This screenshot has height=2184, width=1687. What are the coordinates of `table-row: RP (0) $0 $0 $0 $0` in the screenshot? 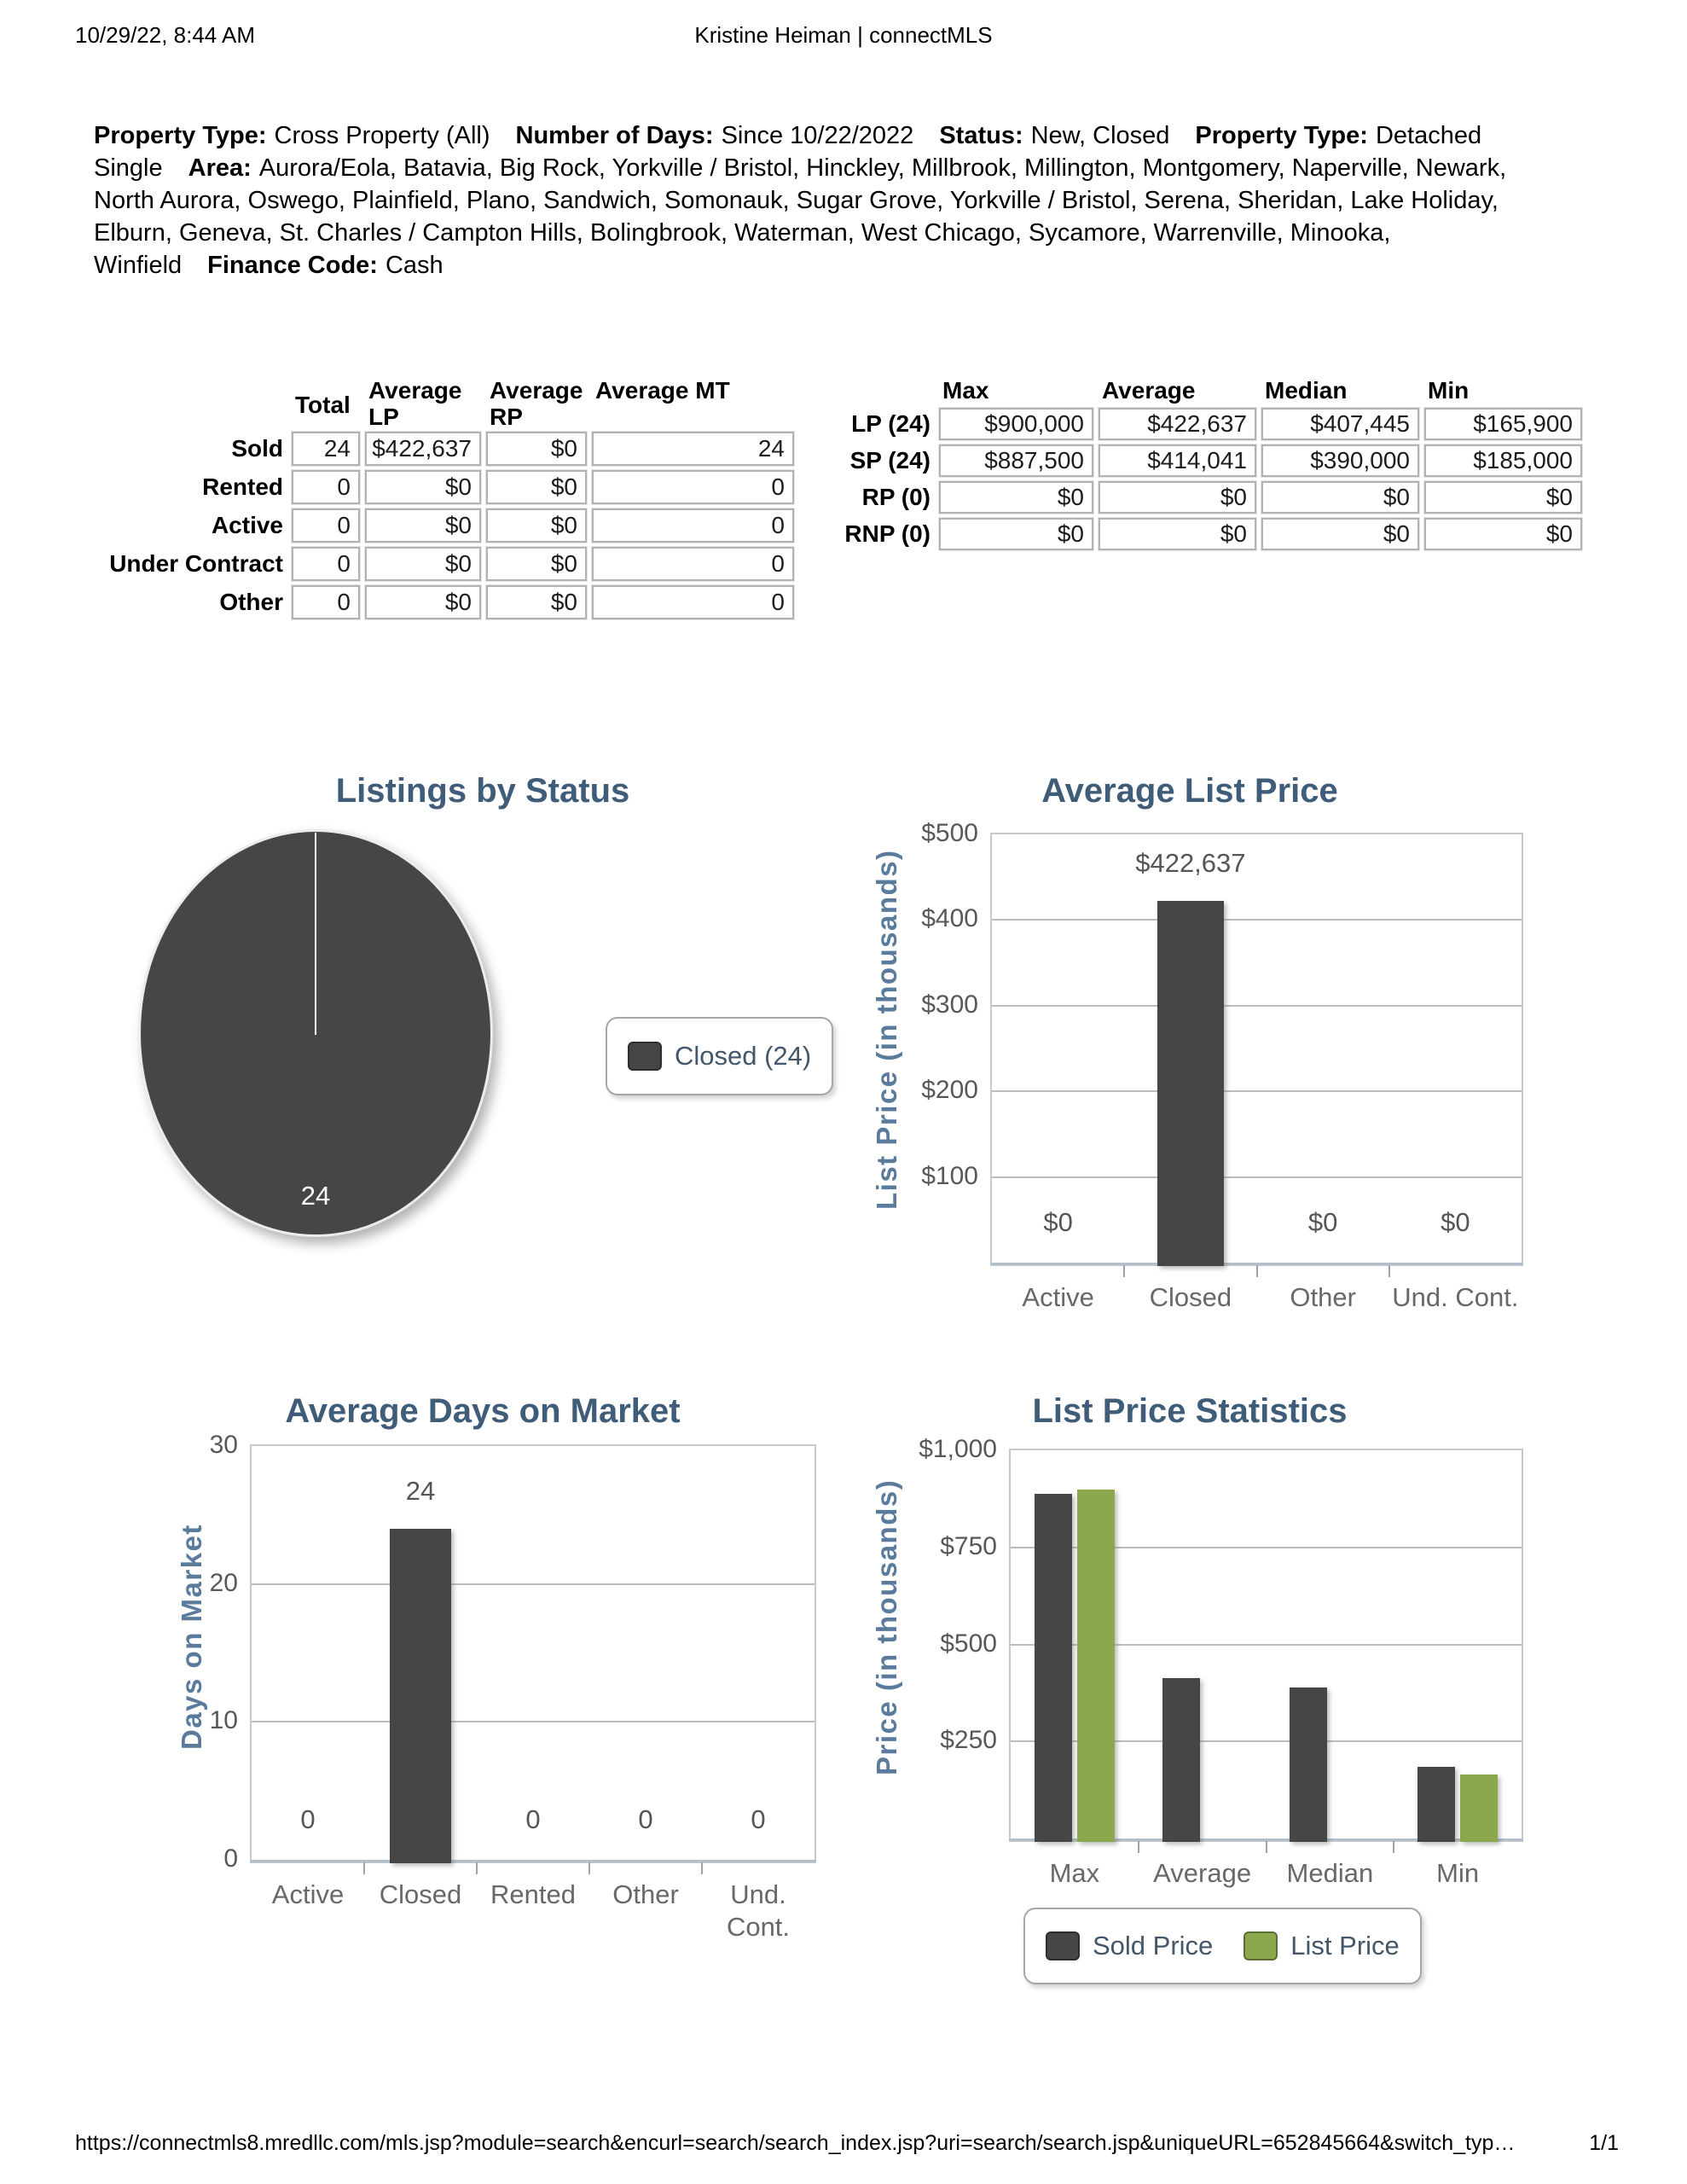 It's located at (1189, 497).